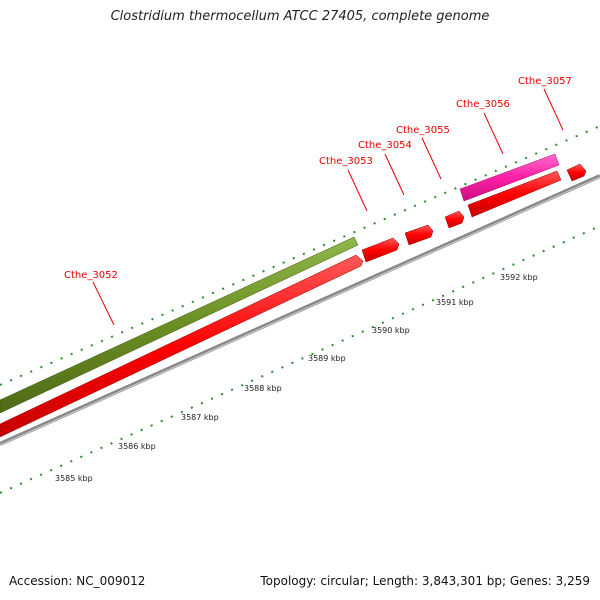  What do you see at coordinates (137, 446) in the screenshot?
I see `kbp-label: 3586 kbp` at bounding box center [137, 446].